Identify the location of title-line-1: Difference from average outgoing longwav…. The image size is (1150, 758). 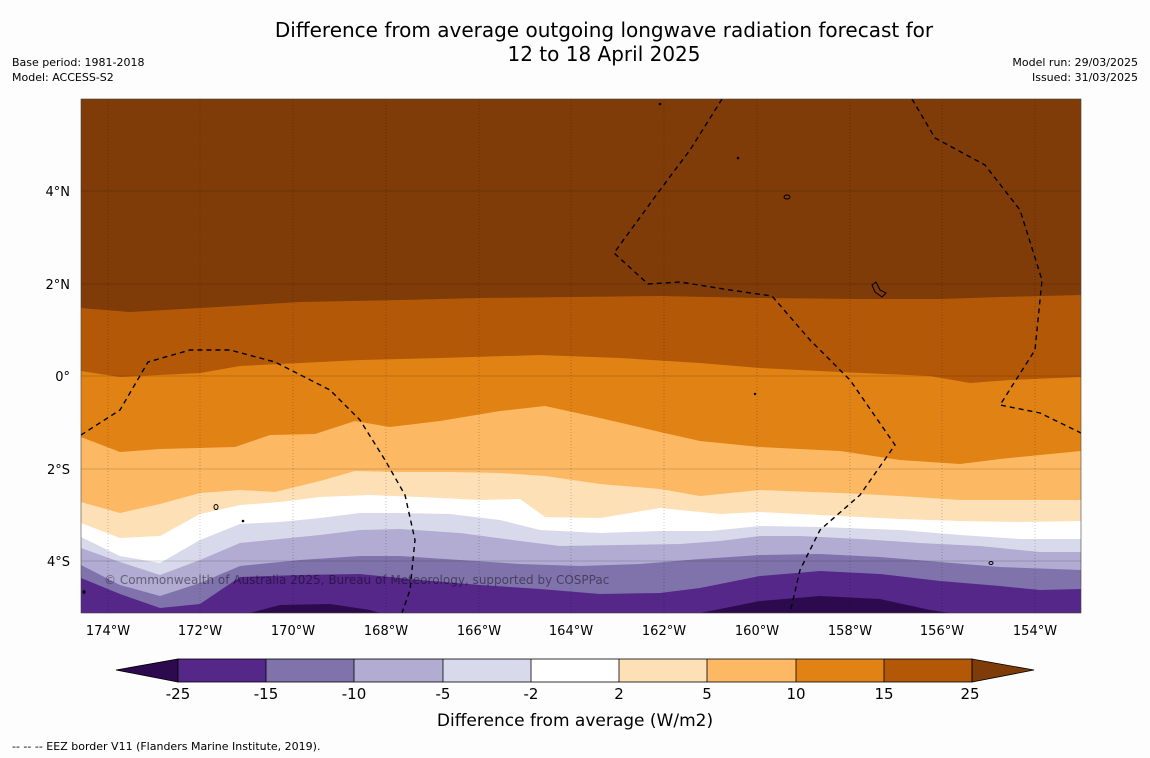
(604, 30).